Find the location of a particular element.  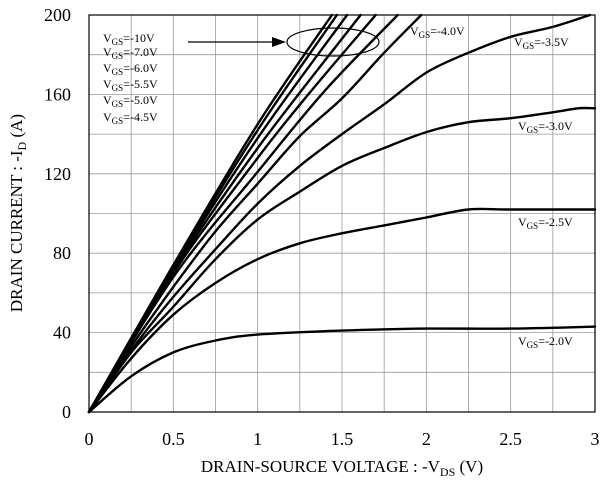

x-tick-label: 1.5 is located at coordinates (342, 439).